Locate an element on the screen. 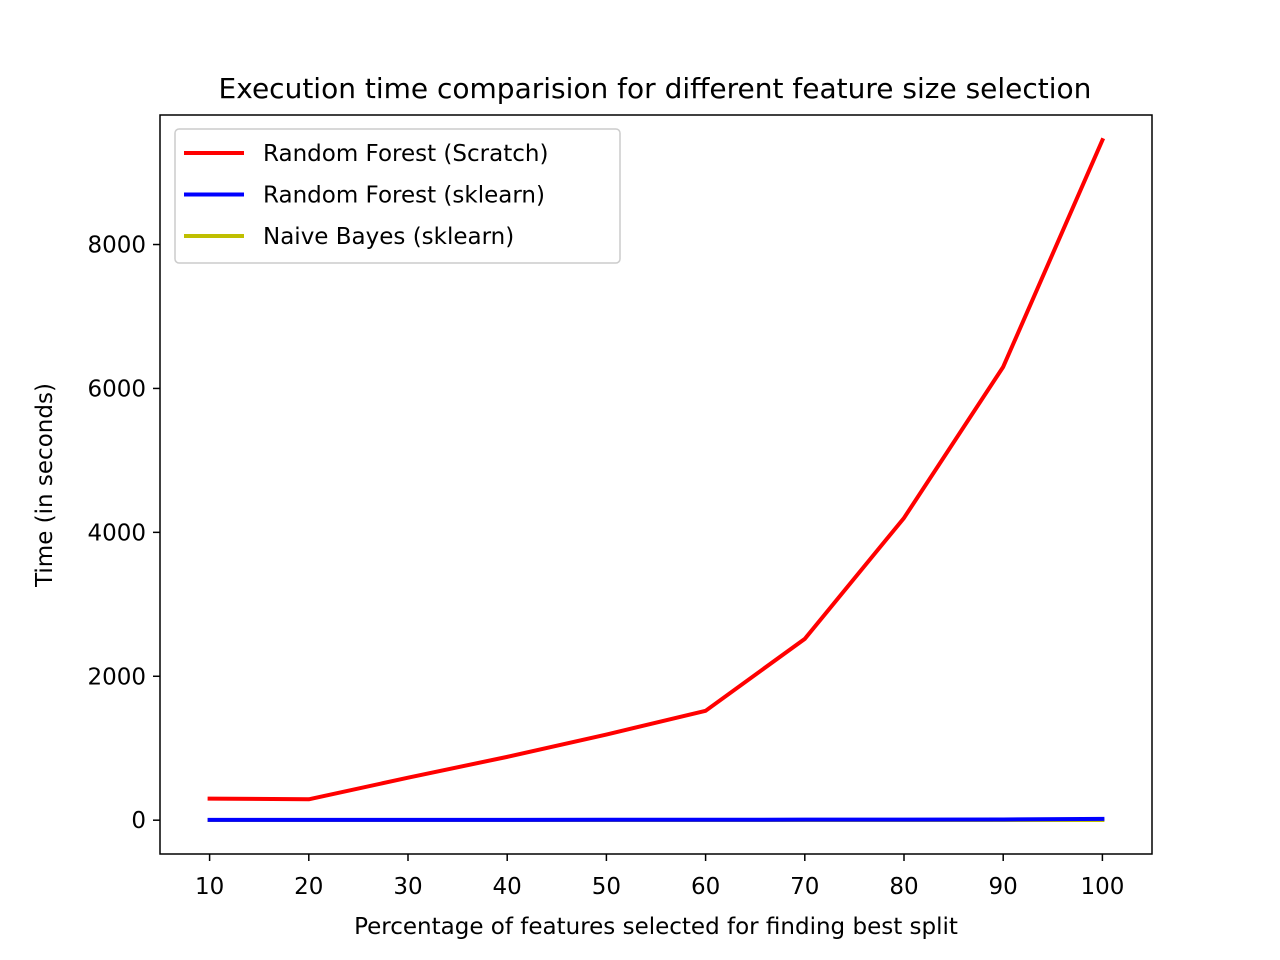 Image resolution: width=1280 pixels, height=960 pixels. y-tick-label: 4000 is located at coordinates (116, 533).